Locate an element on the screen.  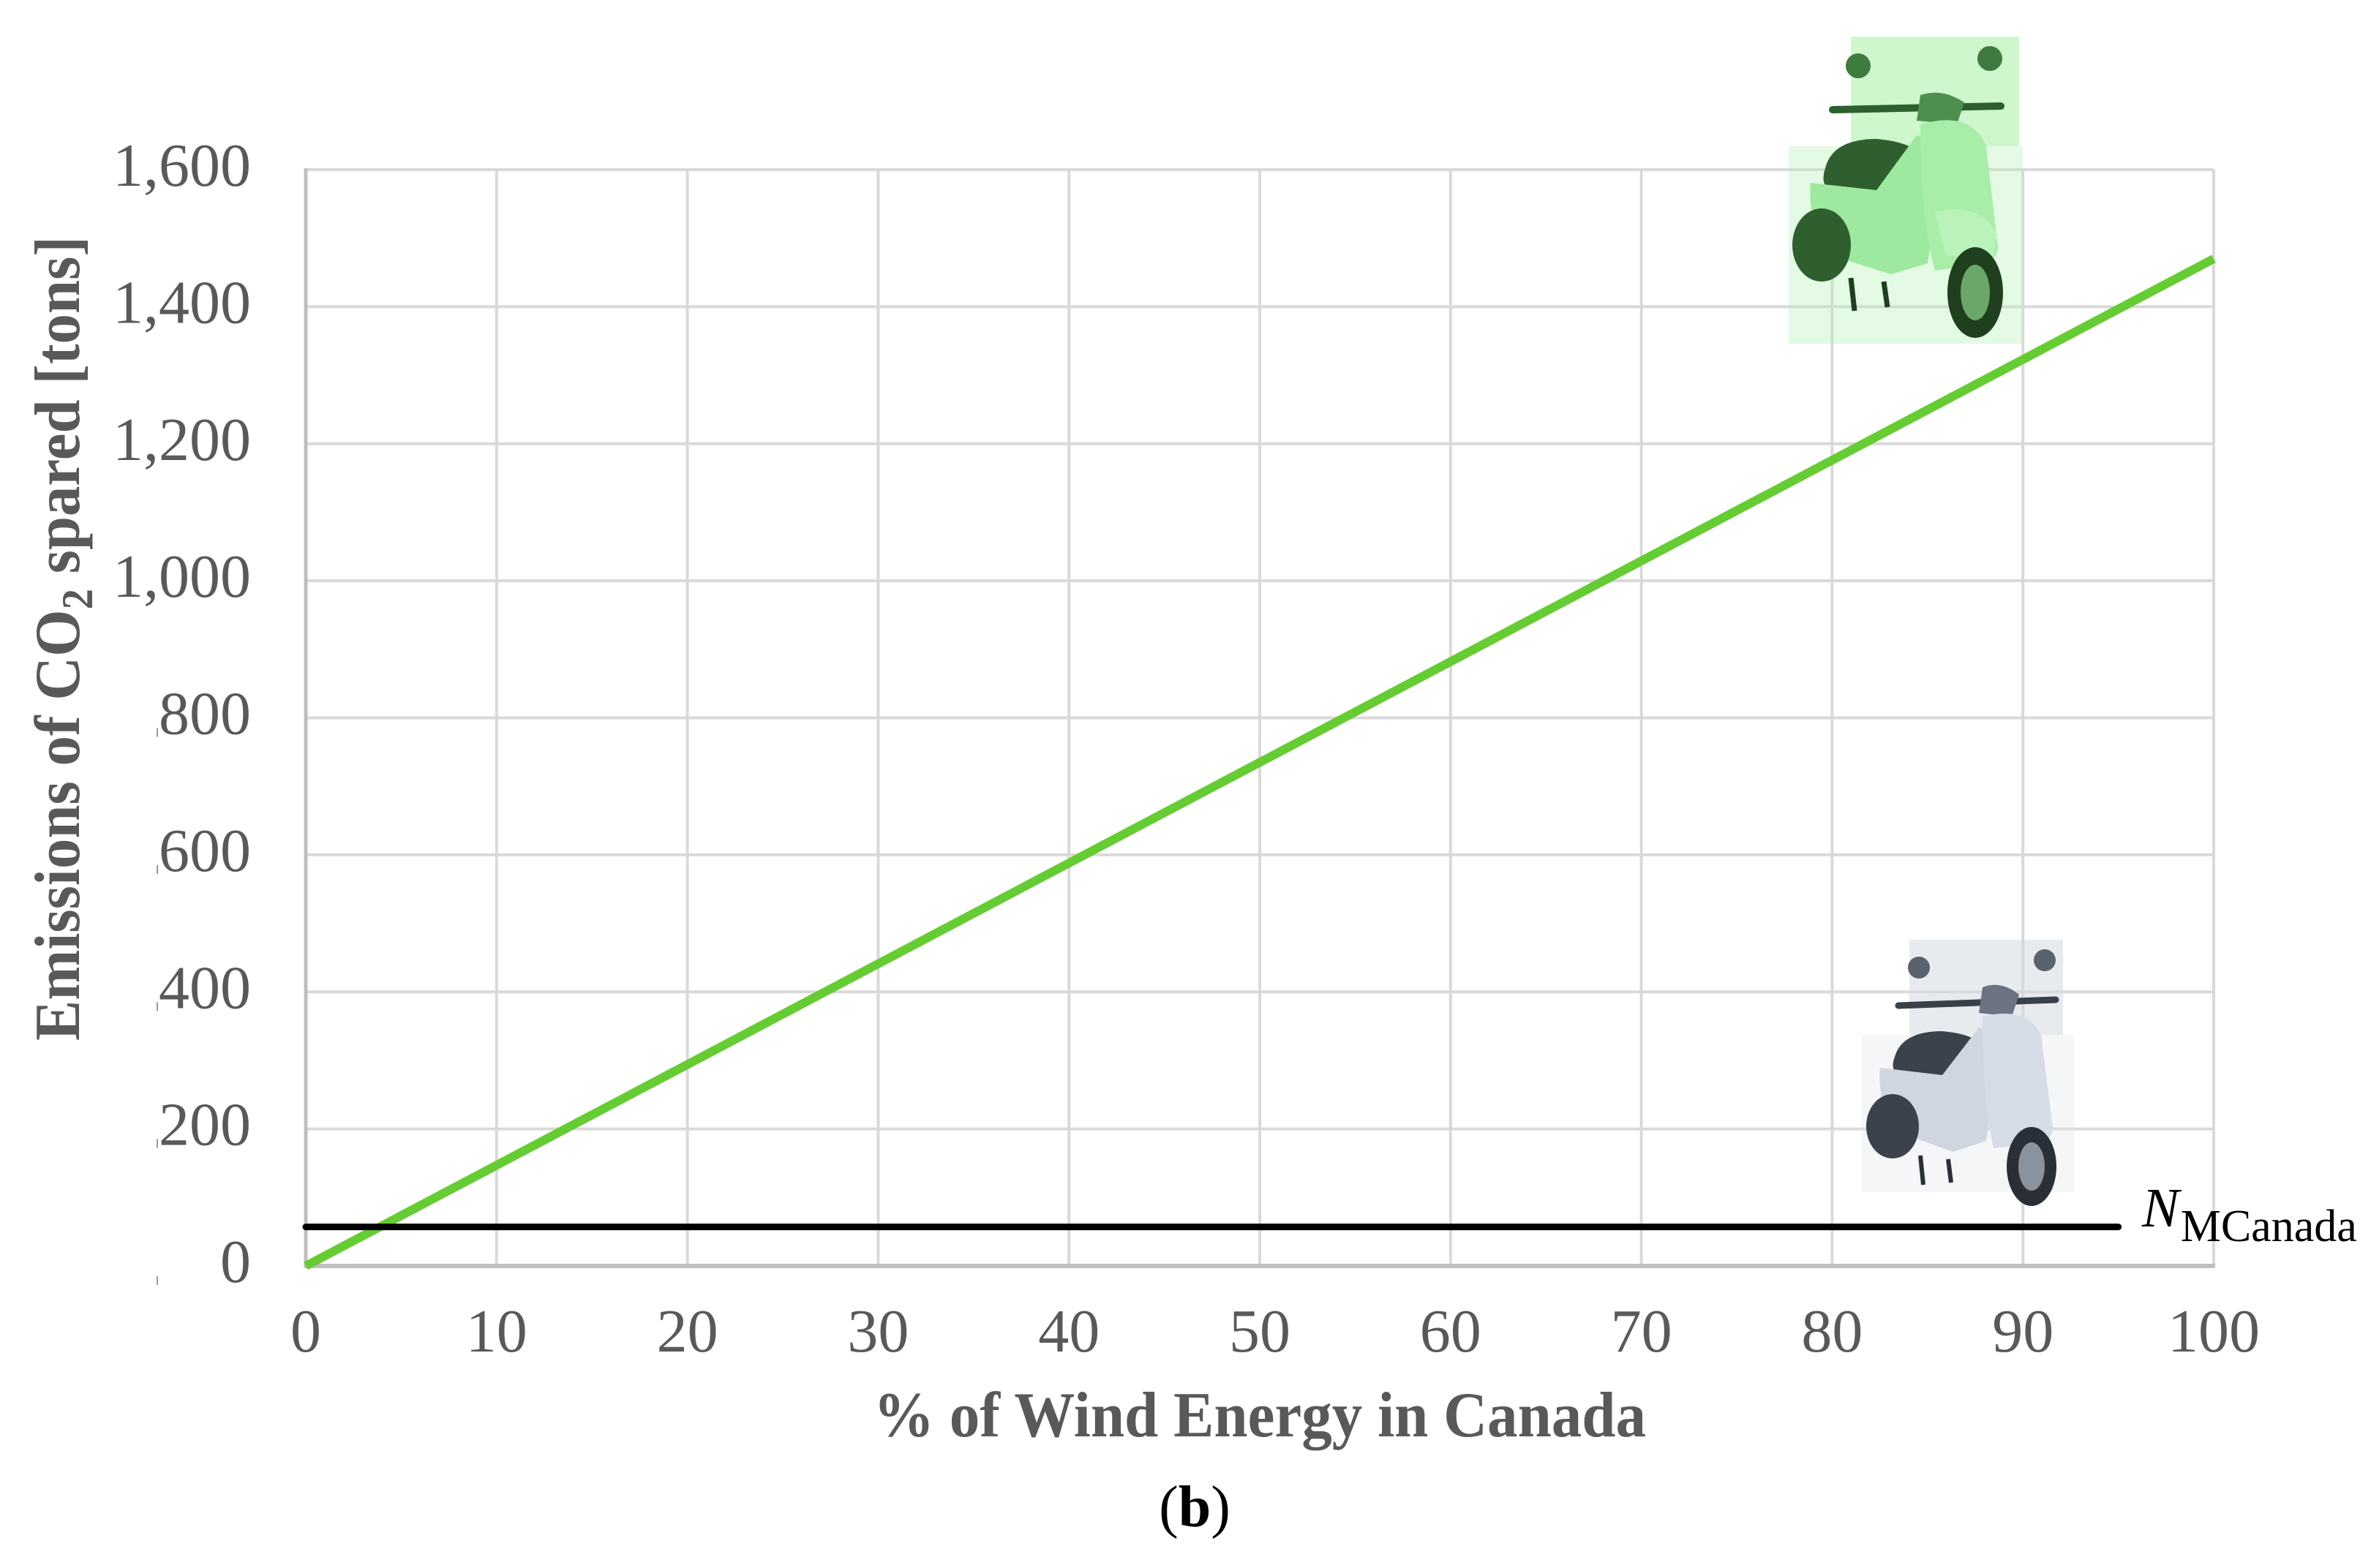
n-symbol: N is located at coordinates (2161, 1208).